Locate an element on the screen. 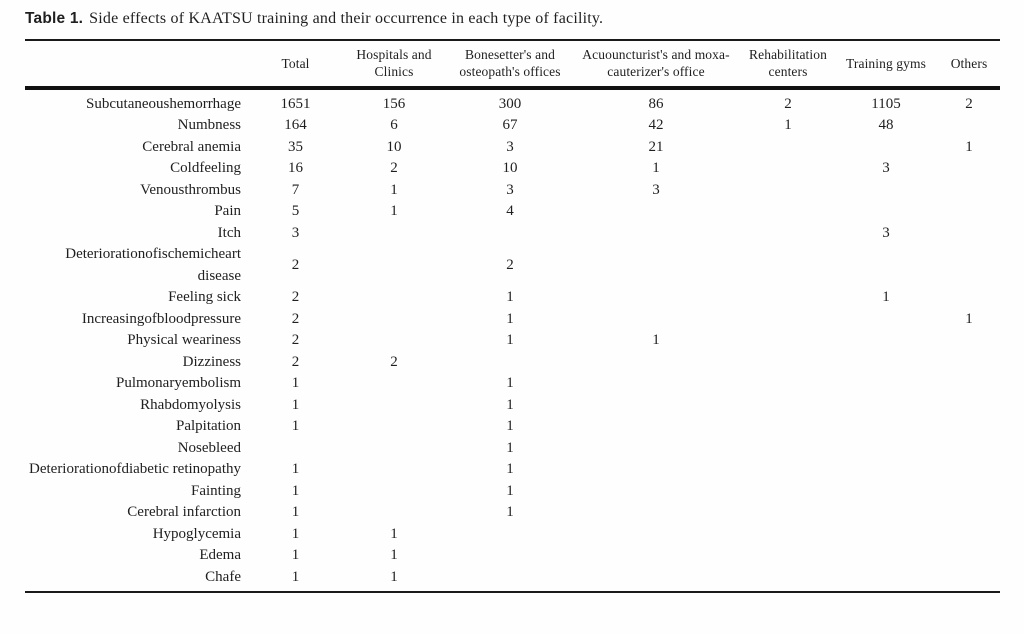 Image resolution: width=1024 pixels, height=634 pixels. row-label: Itch is located at coordinates (229, 232).